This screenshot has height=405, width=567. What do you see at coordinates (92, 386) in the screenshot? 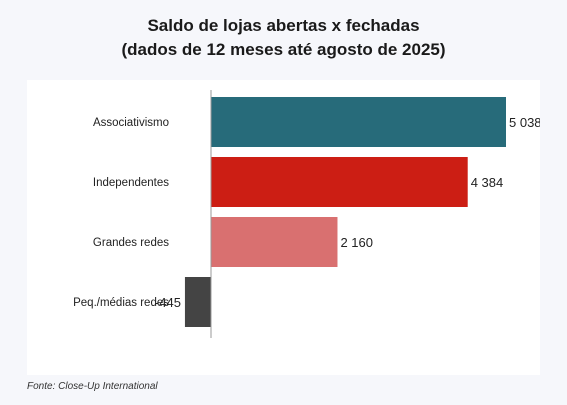
I see `source-note: Fonte: Close-Up International` at bounding box center [92, 386].